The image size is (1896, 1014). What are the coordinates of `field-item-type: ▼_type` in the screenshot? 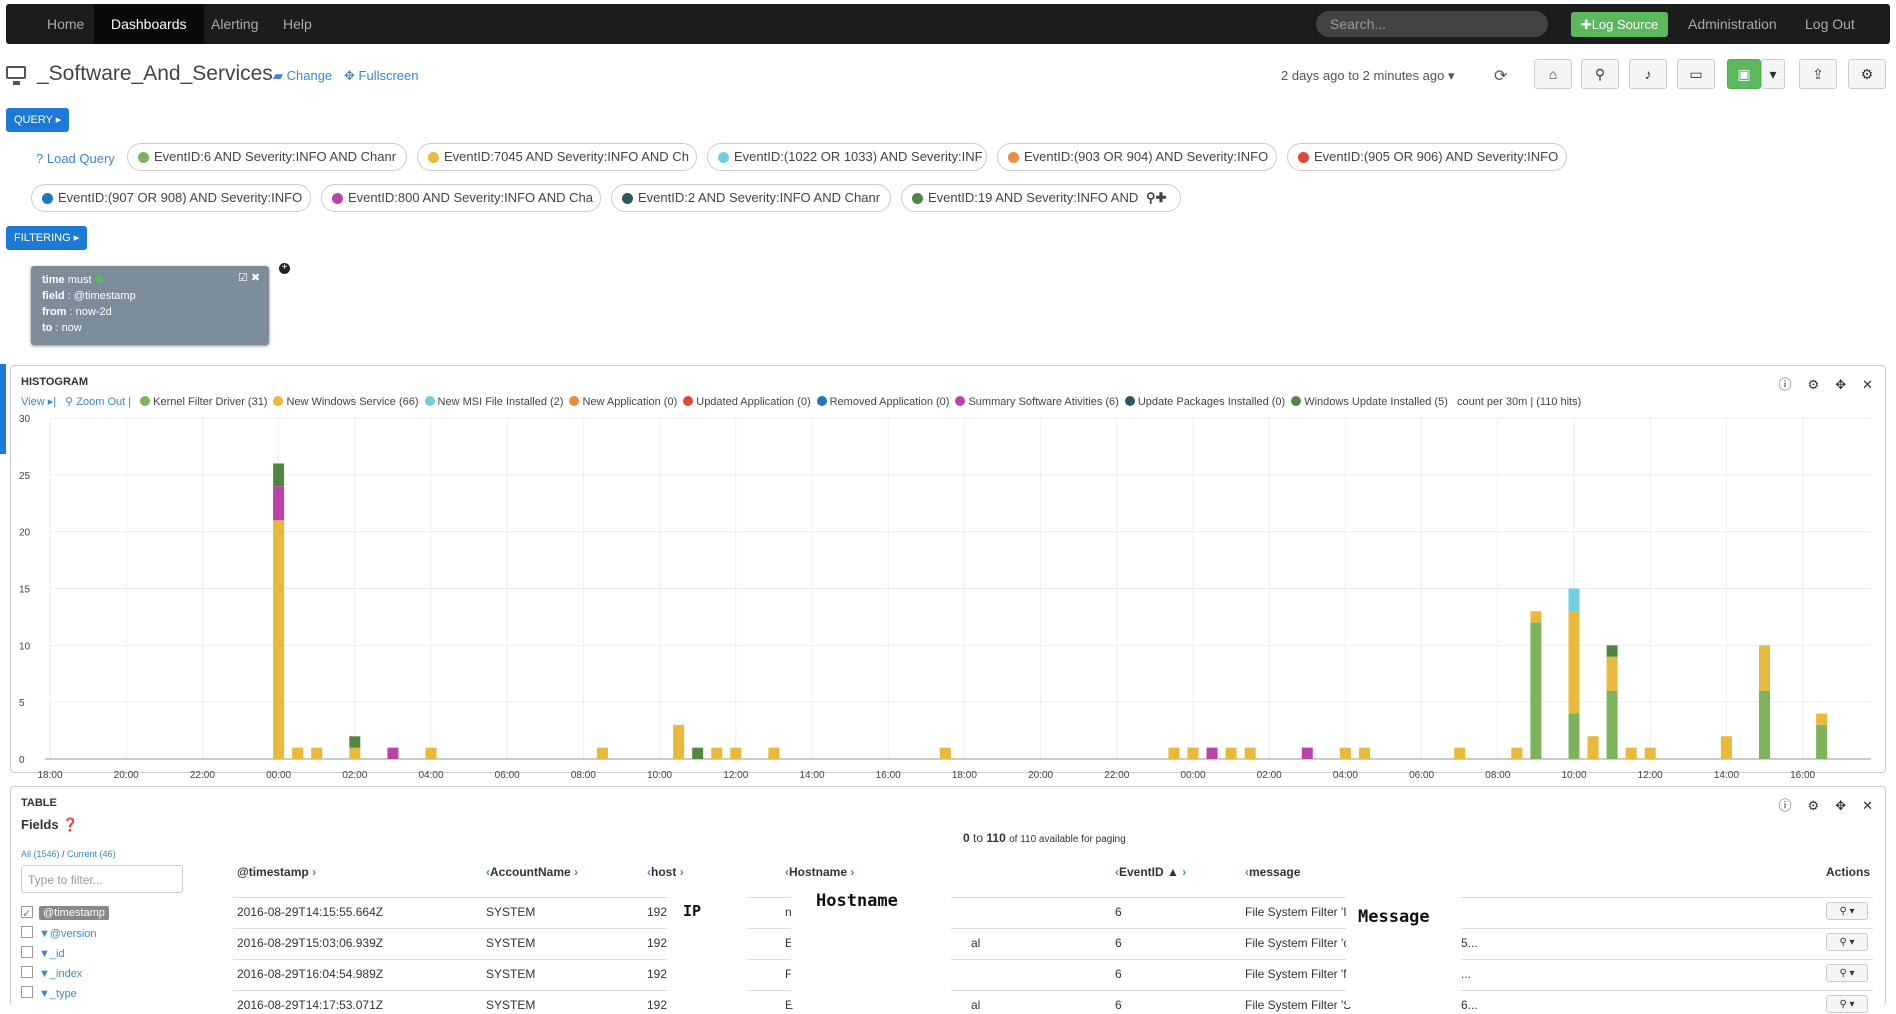 It's located at (49, 993).